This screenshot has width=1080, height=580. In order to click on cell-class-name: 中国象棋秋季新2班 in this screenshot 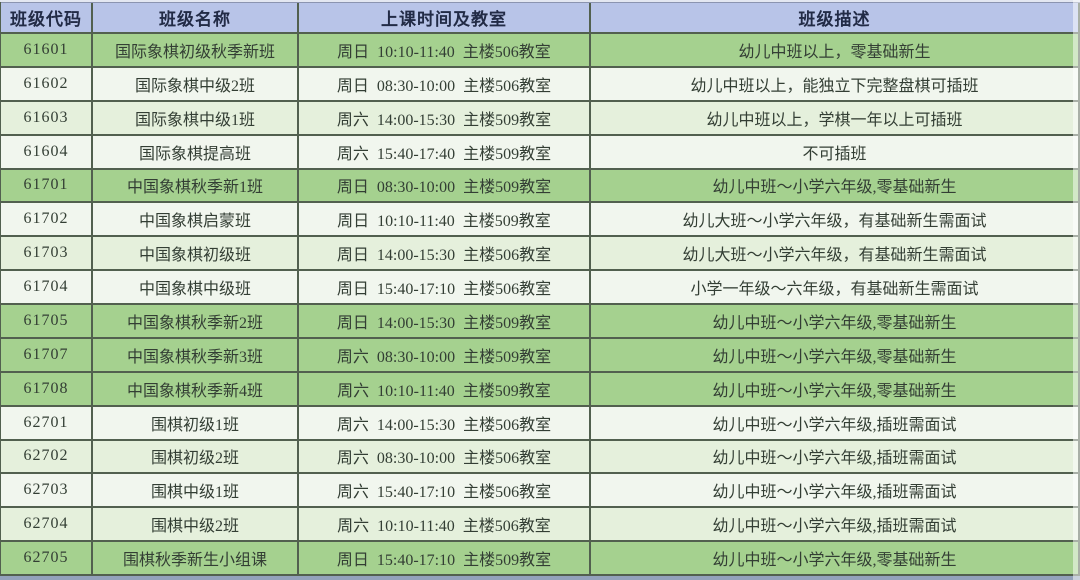, I will do `click(196, 321)`.